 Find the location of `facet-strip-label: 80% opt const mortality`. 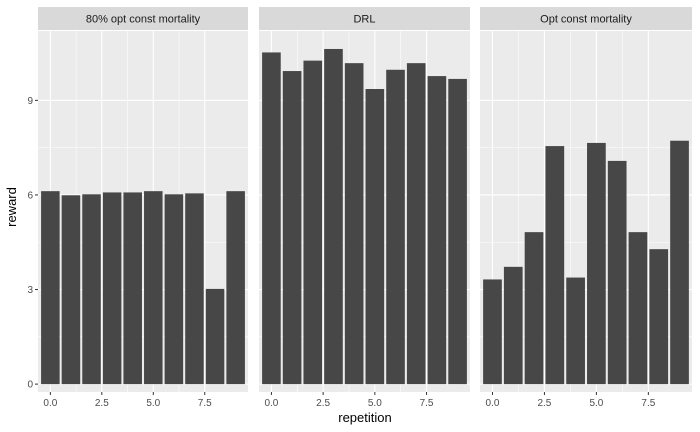

facet-strip-label: 80% opt const mortality is located at coordinates (143, 20).